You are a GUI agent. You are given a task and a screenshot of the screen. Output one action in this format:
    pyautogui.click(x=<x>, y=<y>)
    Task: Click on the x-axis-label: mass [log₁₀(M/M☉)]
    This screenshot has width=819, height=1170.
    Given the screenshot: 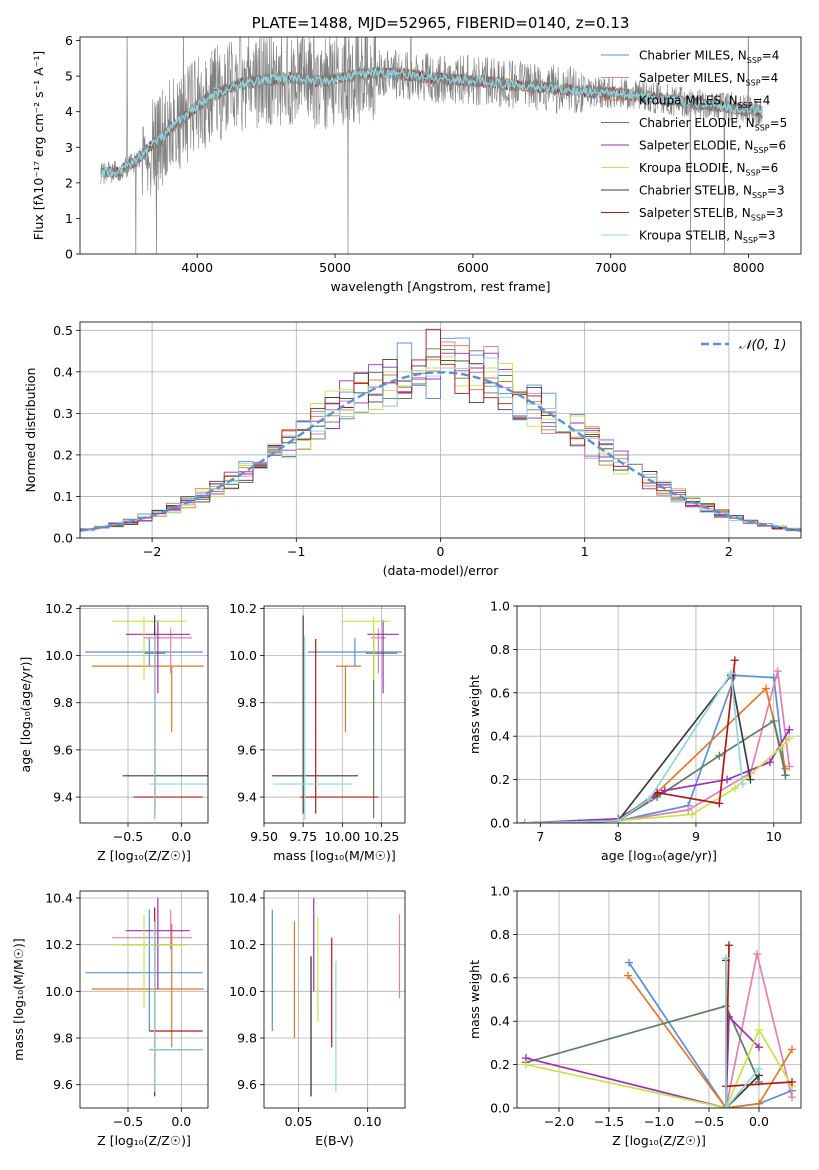 What is the action you would take?
    pyautogui.click(x=334, y=855)
    